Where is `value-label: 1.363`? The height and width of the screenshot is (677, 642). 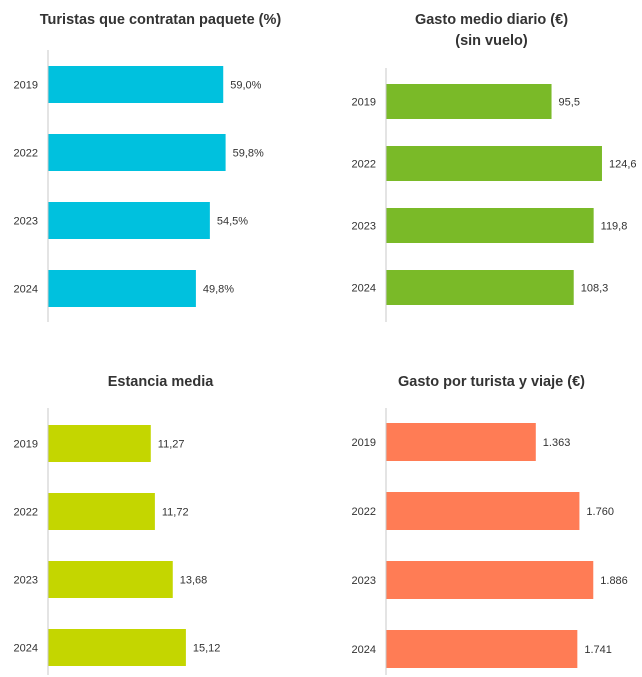 value-label: 1.363 is located at coordinates (557, 443).